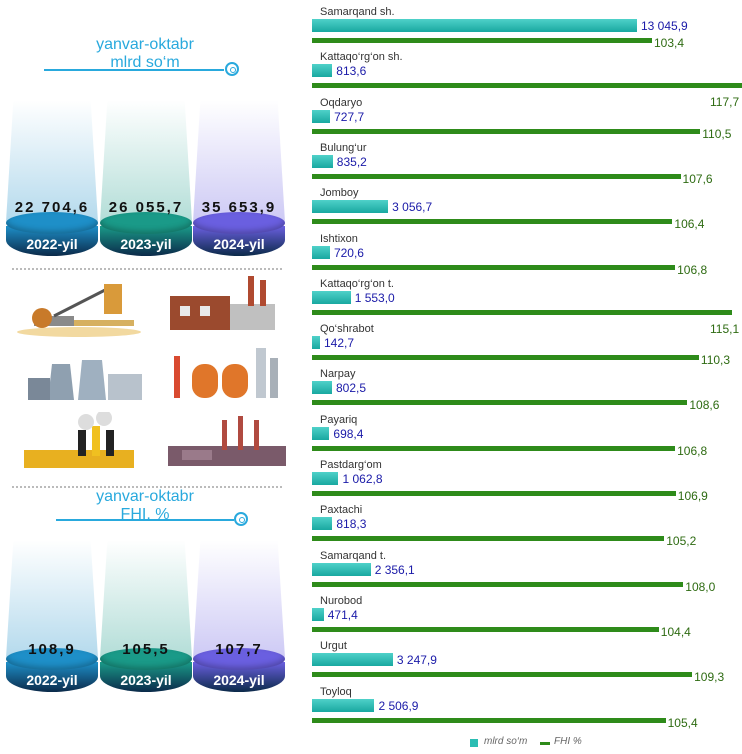 This screenshot has width=742, height=754. Describe the element at coordinates (394, 569) in the screenshot. I see `volume-value-label: 2 356,1` at that location.